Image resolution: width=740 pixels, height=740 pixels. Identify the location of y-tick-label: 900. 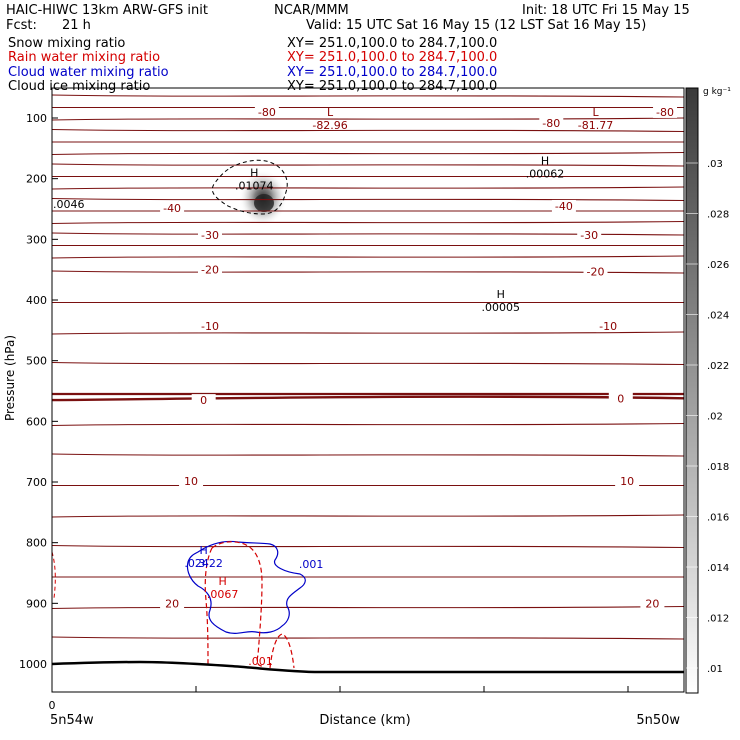
(36, 603).